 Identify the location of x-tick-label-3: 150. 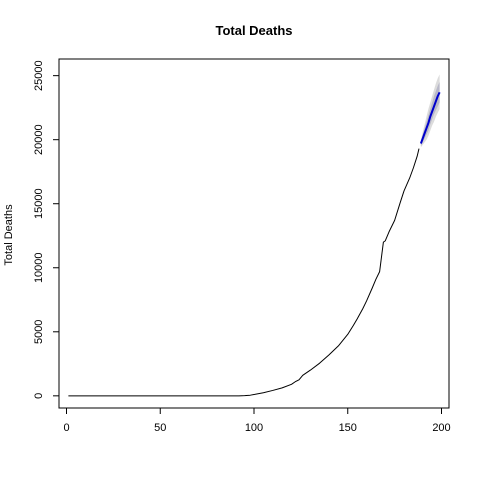
(348, 428).